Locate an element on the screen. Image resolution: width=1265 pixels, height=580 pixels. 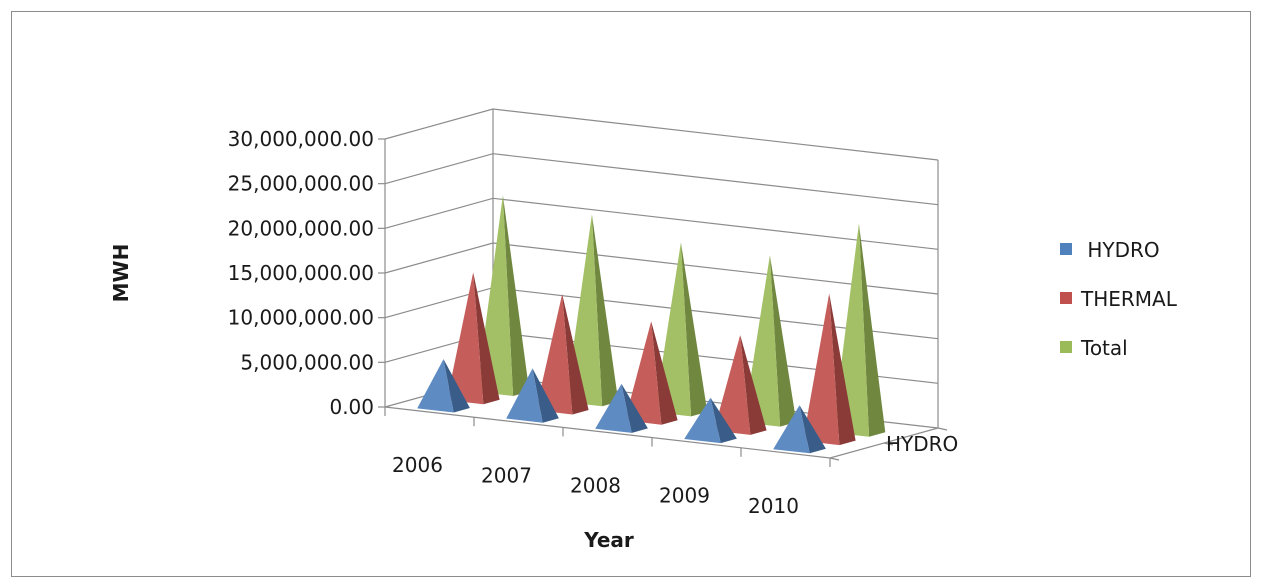
legend-swatch-thermal is located at coordinates (1066, 298).